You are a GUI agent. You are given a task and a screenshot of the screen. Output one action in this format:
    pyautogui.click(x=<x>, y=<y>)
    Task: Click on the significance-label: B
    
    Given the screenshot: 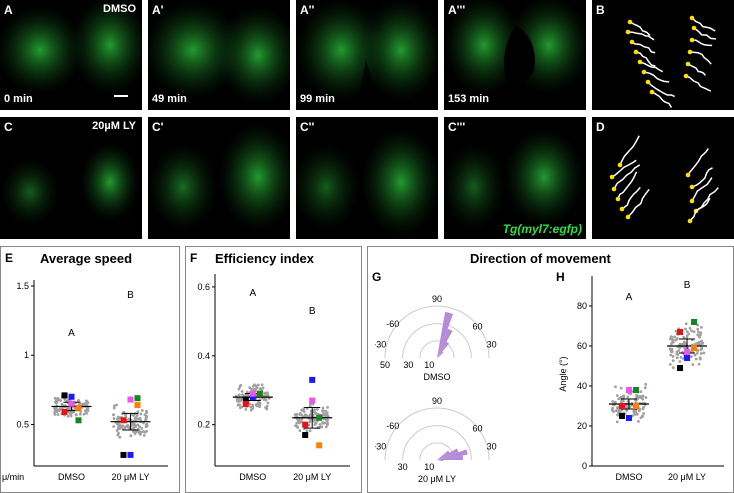 What is the action you would take?
    pyautogui.click(x=130, y=295)
    